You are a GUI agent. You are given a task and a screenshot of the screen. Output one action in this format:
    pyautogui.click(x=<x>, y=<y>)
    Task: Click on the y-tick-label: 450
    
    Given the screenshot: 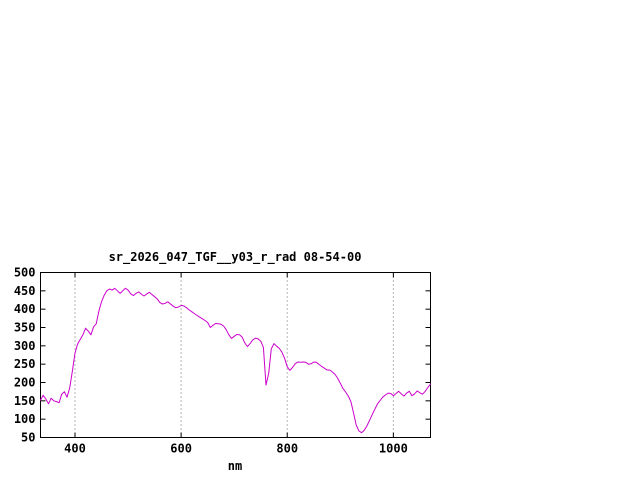 What is the action you would take?
    pyautogui.click(x=25, y=291)
    